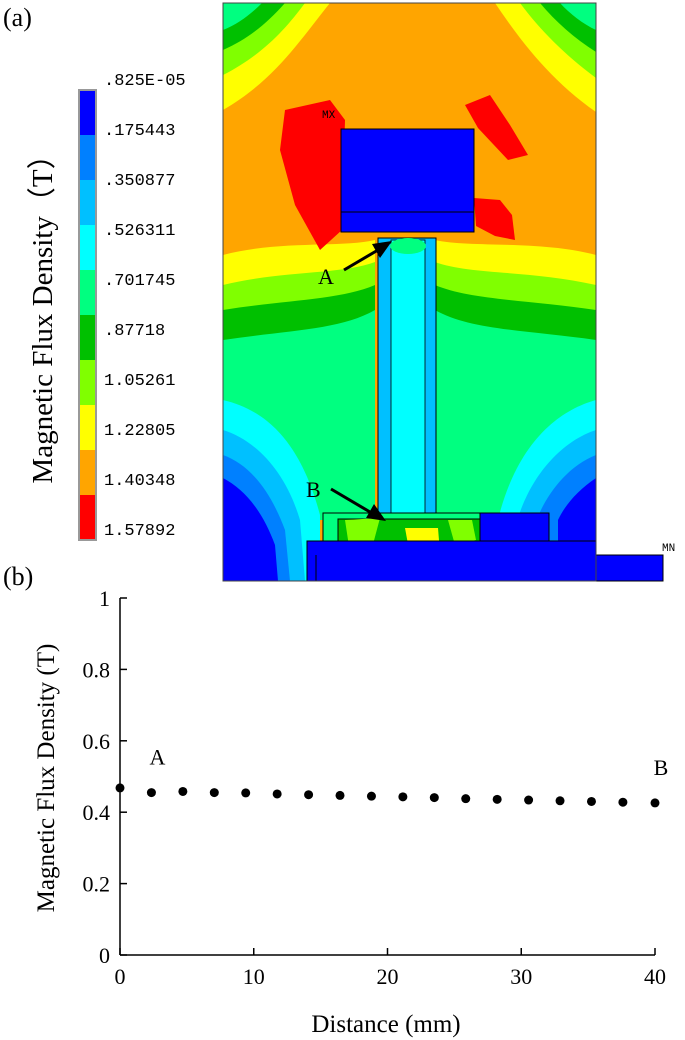 This screenshot has width=685, height=1040. Describe the element at coordinates (312, 175) in the screenshot. I see `contour-max-left` at that location.